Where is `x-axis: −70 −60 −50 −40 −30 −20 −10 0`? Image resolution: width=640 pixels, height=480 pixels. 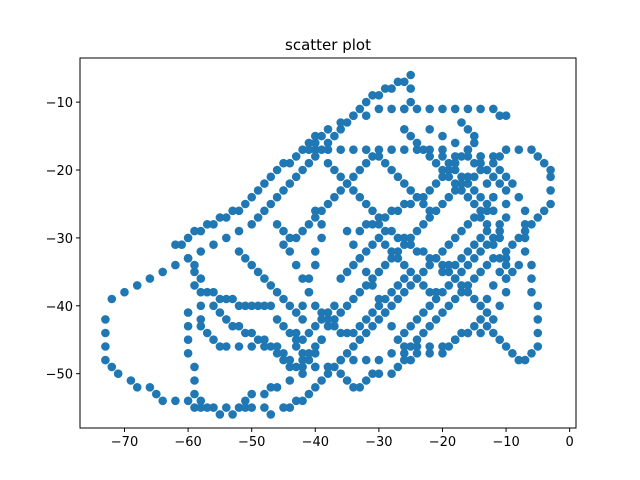 x-axis: −70 −60 −50 −40 −30 −20 −10 0 is located at coordinates (342, 439).